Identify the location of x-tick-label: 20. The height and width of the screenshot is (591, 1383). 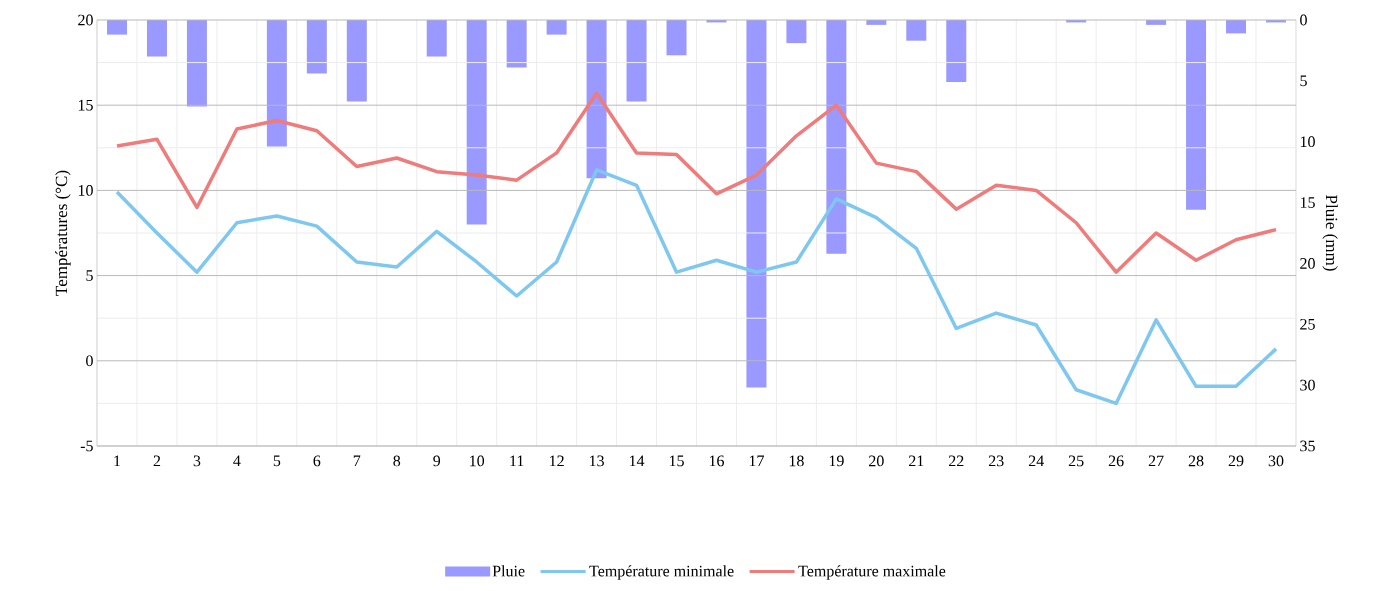
(876, 461).